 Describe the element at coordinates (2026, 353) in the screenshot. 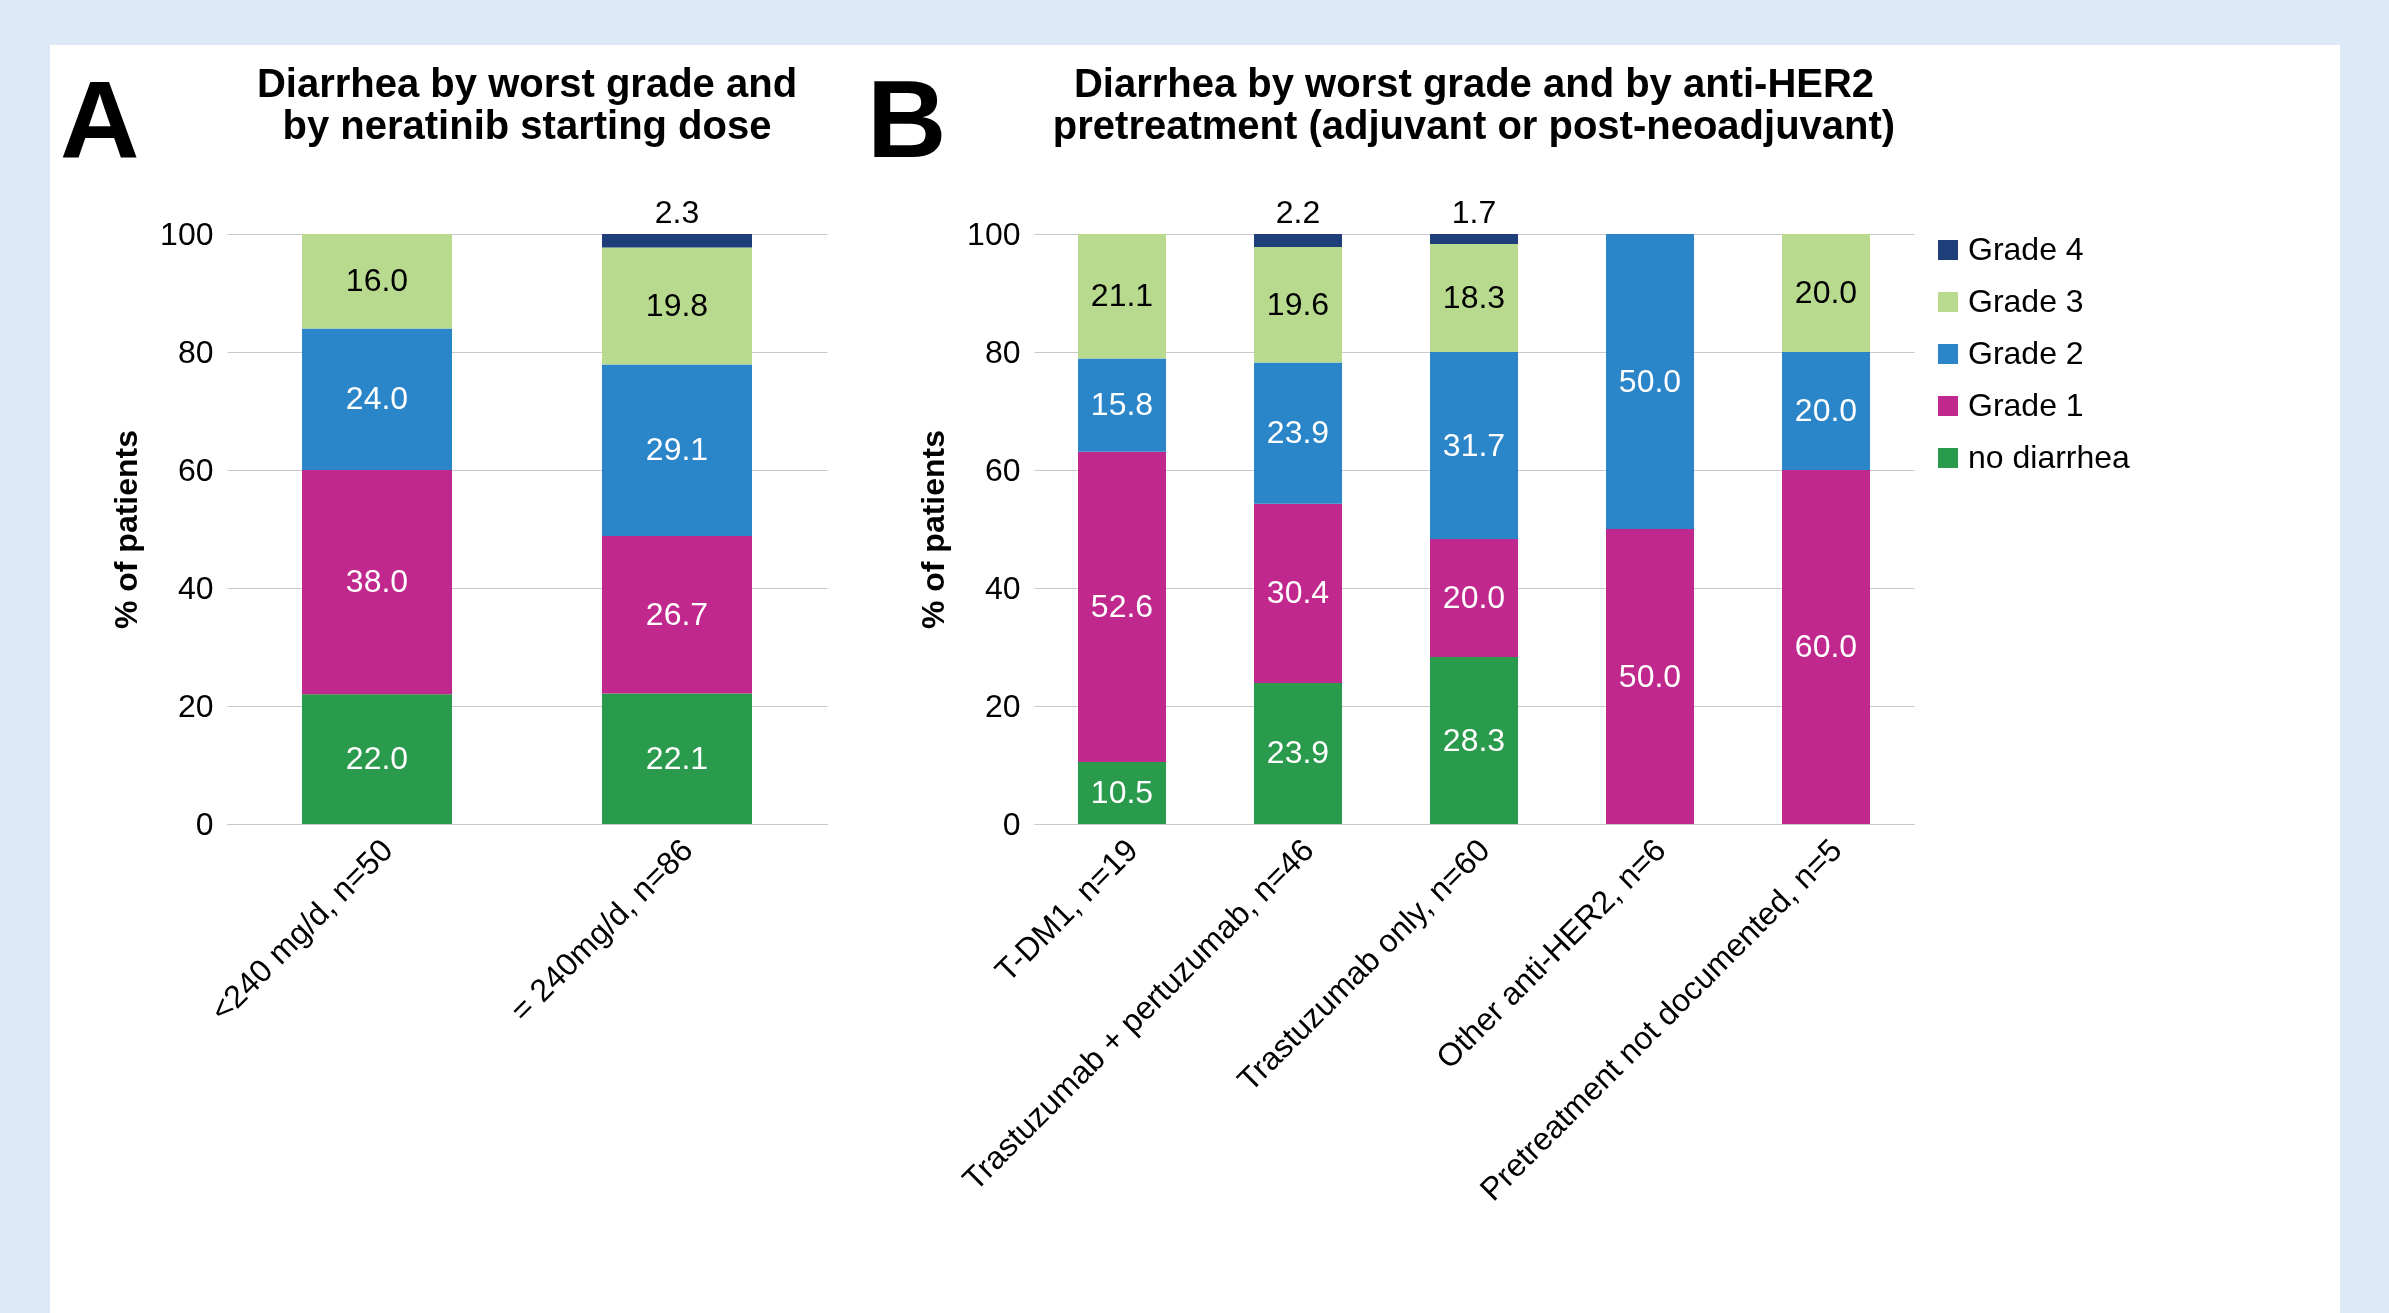

I see `legend-label: Grade 2` at that location.